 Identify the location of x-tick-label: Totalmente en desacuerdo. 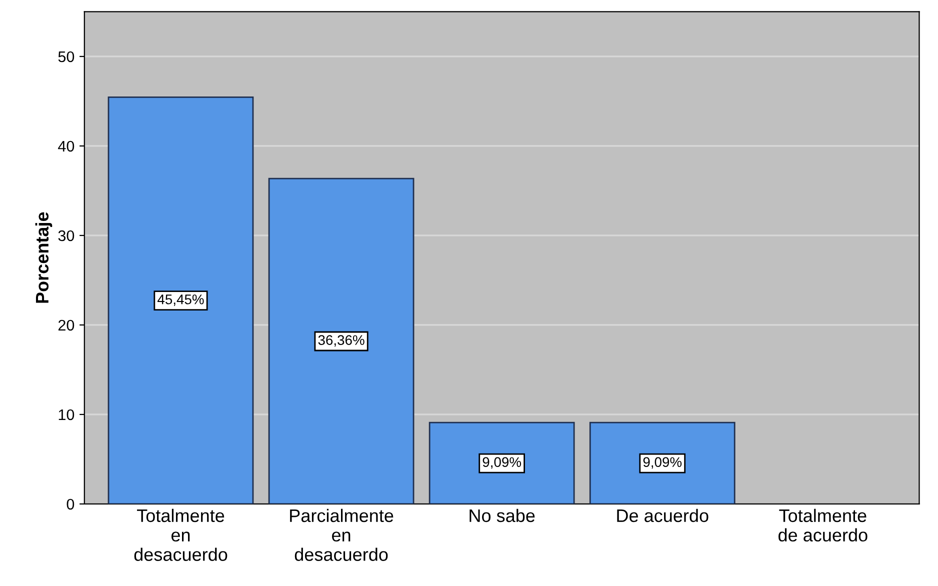
(181, 534).